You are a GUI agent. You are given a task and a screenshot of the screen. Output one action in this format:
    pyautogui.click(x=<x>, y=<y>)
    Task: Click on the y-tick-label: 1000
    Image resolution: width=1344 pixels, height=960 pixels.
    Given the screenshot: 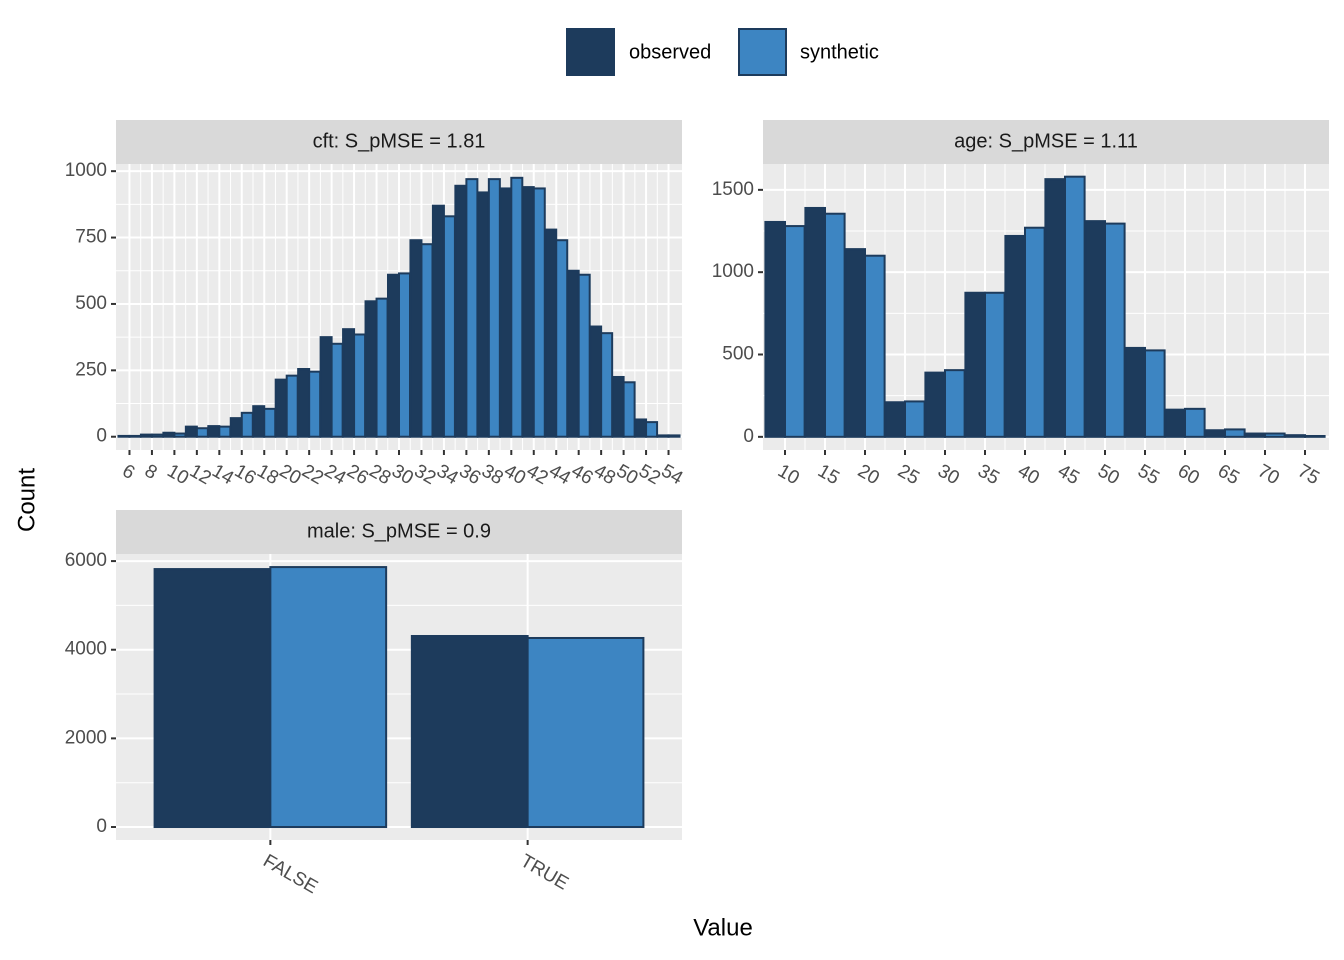 What is the action you would take?
    pyautogui.click(x=86, y=170)
    